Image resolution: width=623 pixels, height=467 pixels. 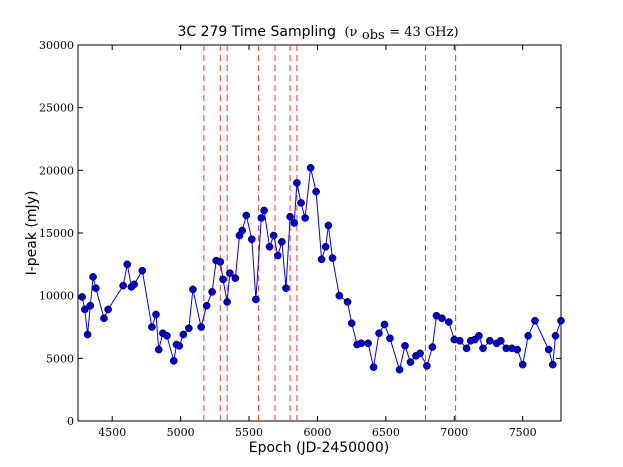 What do you see at coordinates (454, 432) in the screenshot?
I see `x-tick-label: 7000` at bounding box center [454, 432].